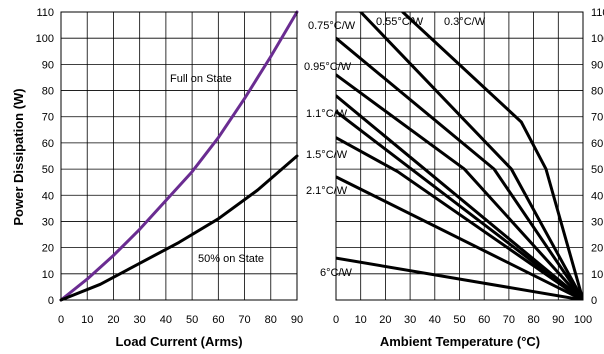 The height and width of the screenshot is (354, 604). Describe the element at coordinates (327, 155) in the screenshot. I see `label-1-5-cw: 1.5°C/W` at that location.